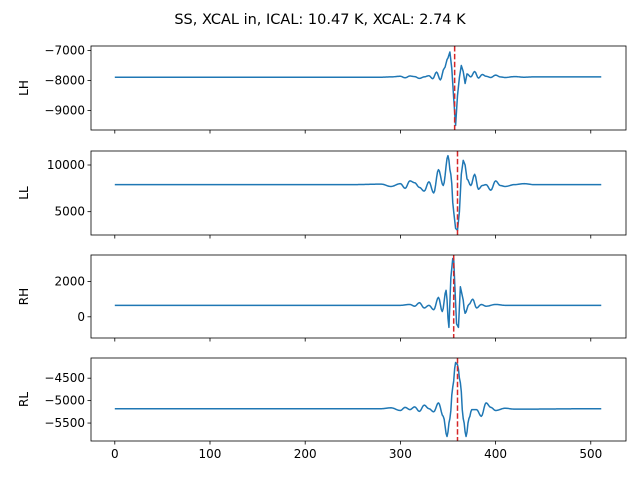  I want to click on x-tick-label: 0, so click(115, 454).